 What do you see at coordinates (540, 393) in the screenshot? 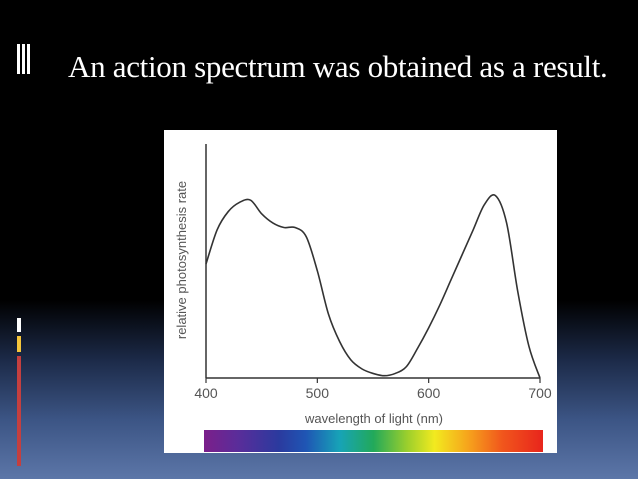
I see `x-tick-label-700: 700` at bounding box center [540, 393].